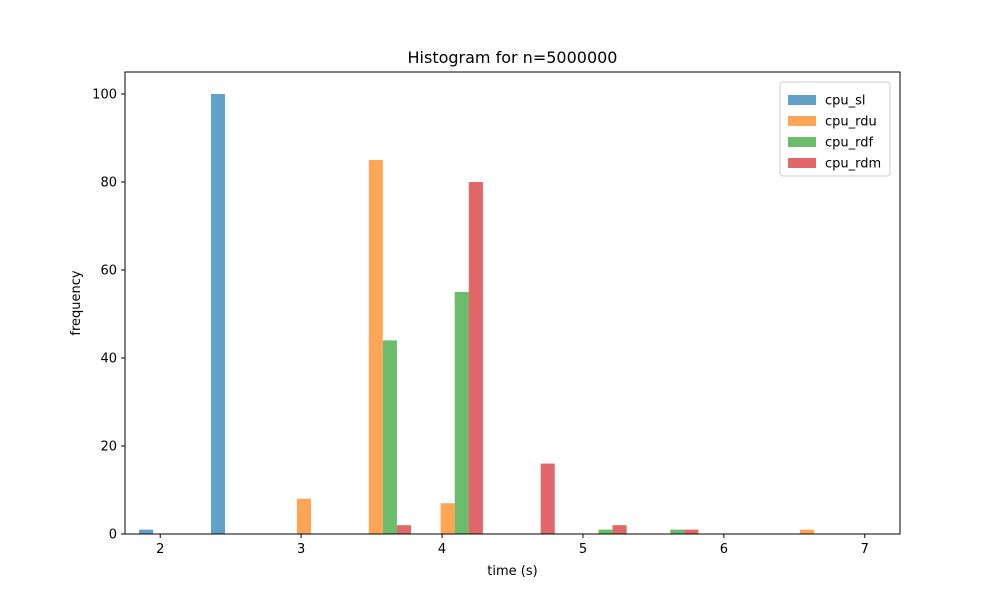  Describe the element at coordinates (802, 121) in the screenshot. I see `legend-swatch-cpu_rdu` at that location.